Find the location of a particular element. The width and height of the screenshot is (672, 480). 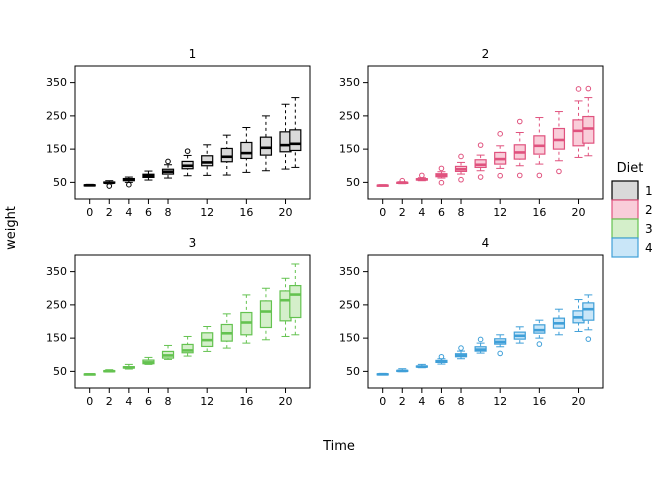

panel-title: 2 is located at coordinates (486, 54).